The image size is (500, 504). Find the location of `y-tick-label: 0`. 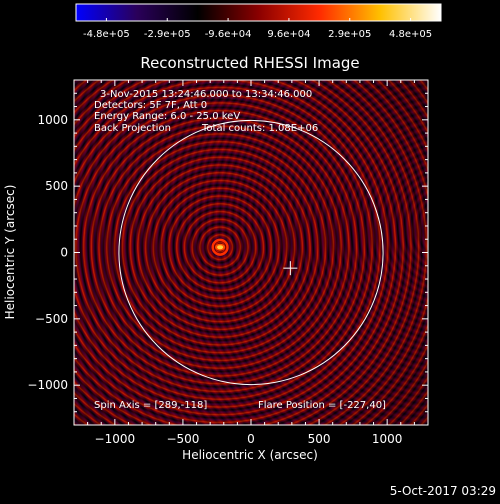

y-tick-label: 0 is located at coordinates (64, 253).